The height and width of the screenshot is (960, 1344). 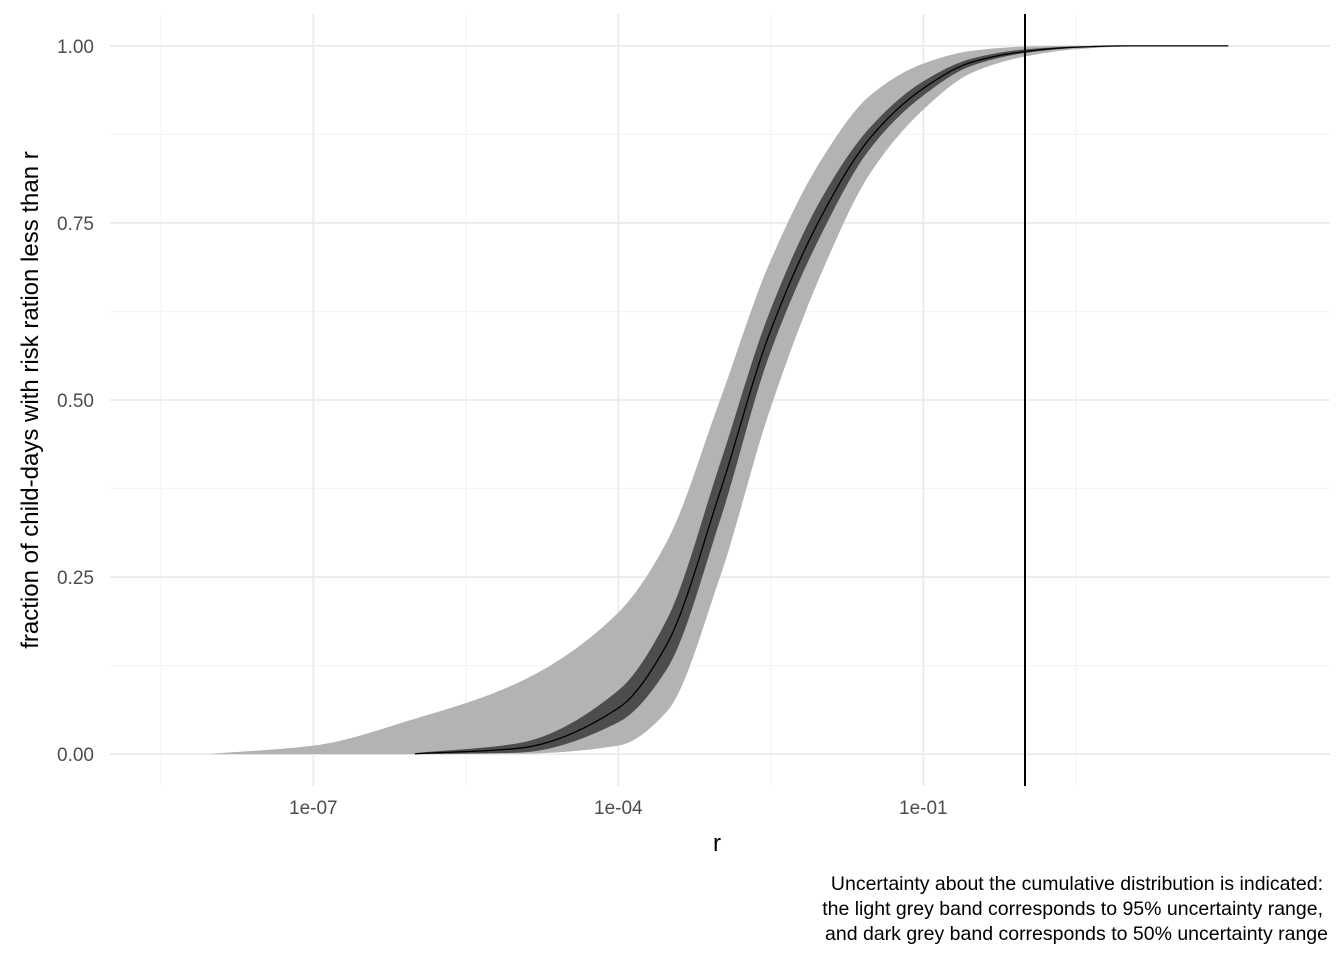 I want to click on x-tick-labels: 1e-07 1e-04 1e-01, so click(x=618, y=808).